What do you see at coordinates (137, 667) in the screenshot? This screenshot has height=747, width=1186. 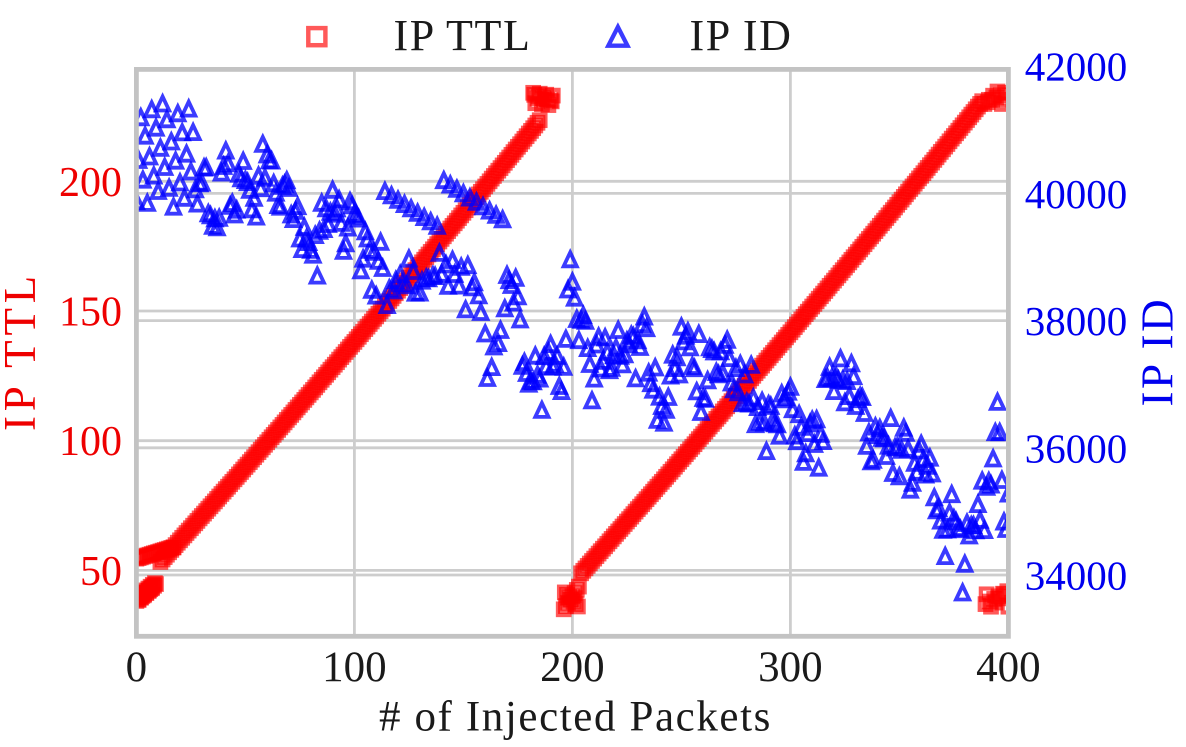 I see `svg-text: 0` at bounding box center [137, 667].